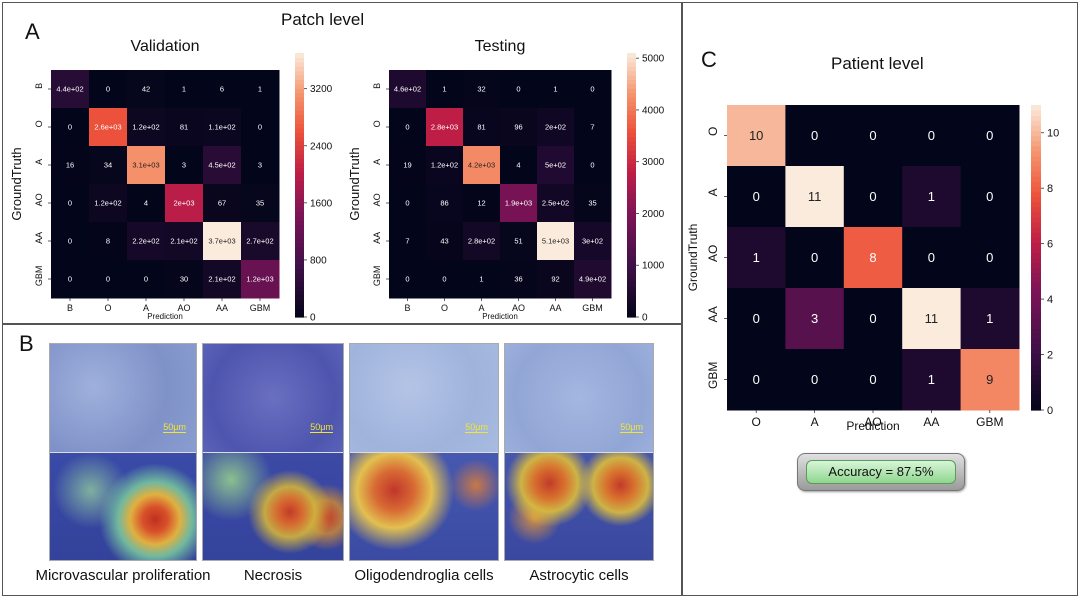 This screenshot has width=1080, height=598. Describe the element at coordinates (424, 452) in the screenshot. I see `image-tile-oligodendroglia: 50μm` at that location.